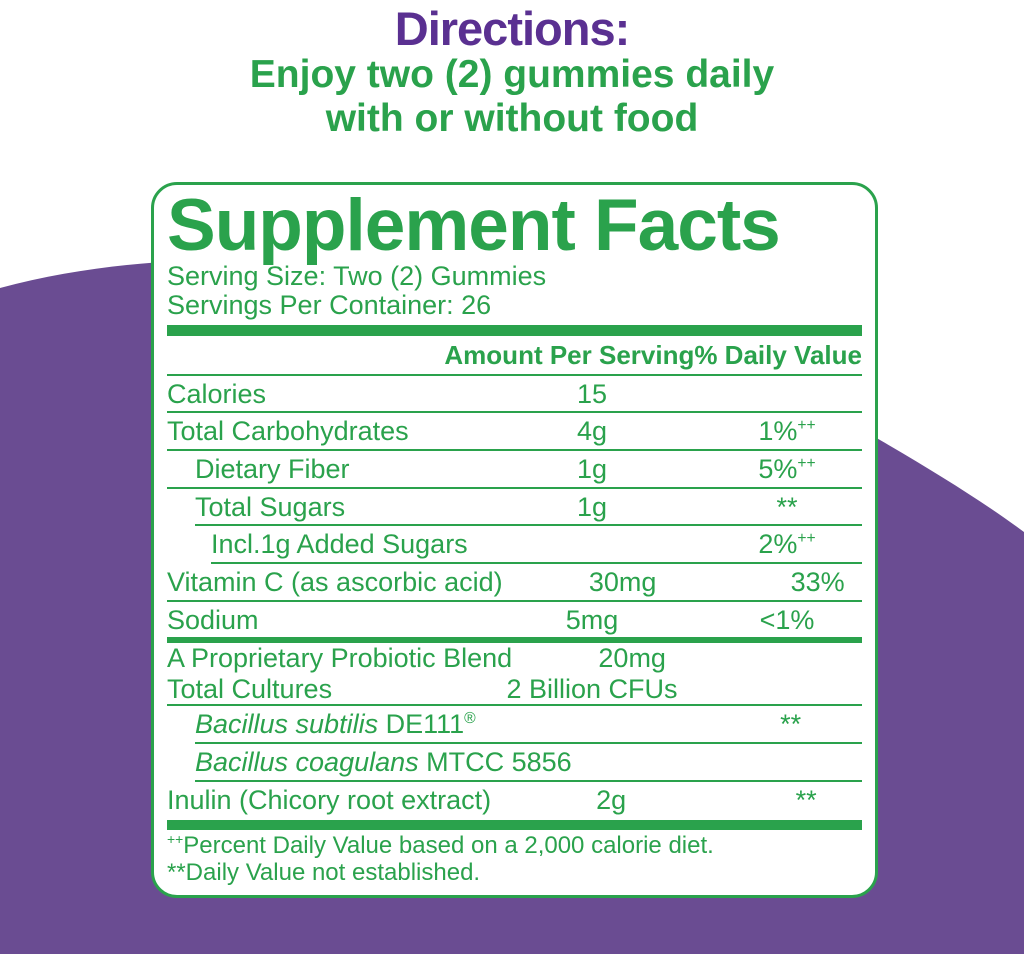 The image size is (1024, 954). What do you see at coordinates (357, 276) in the screenshot?
I see `serving-size: Serving Size: Two (2) Gummies` at bounding box center [357, 276].